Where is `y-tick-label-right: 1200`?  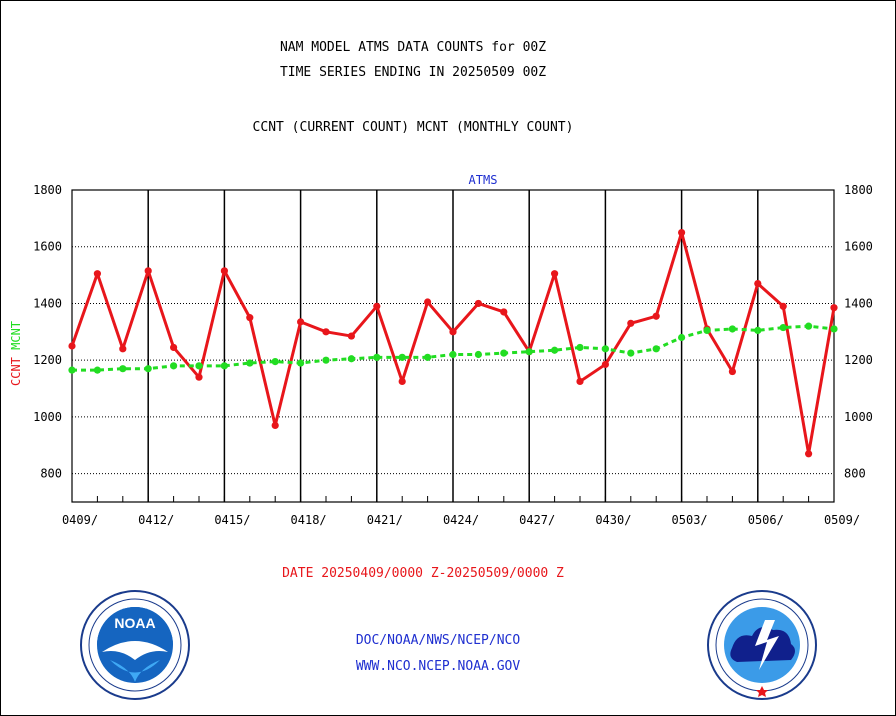 y-tick-label-right: 1200 is located at coordinates (858, 360).